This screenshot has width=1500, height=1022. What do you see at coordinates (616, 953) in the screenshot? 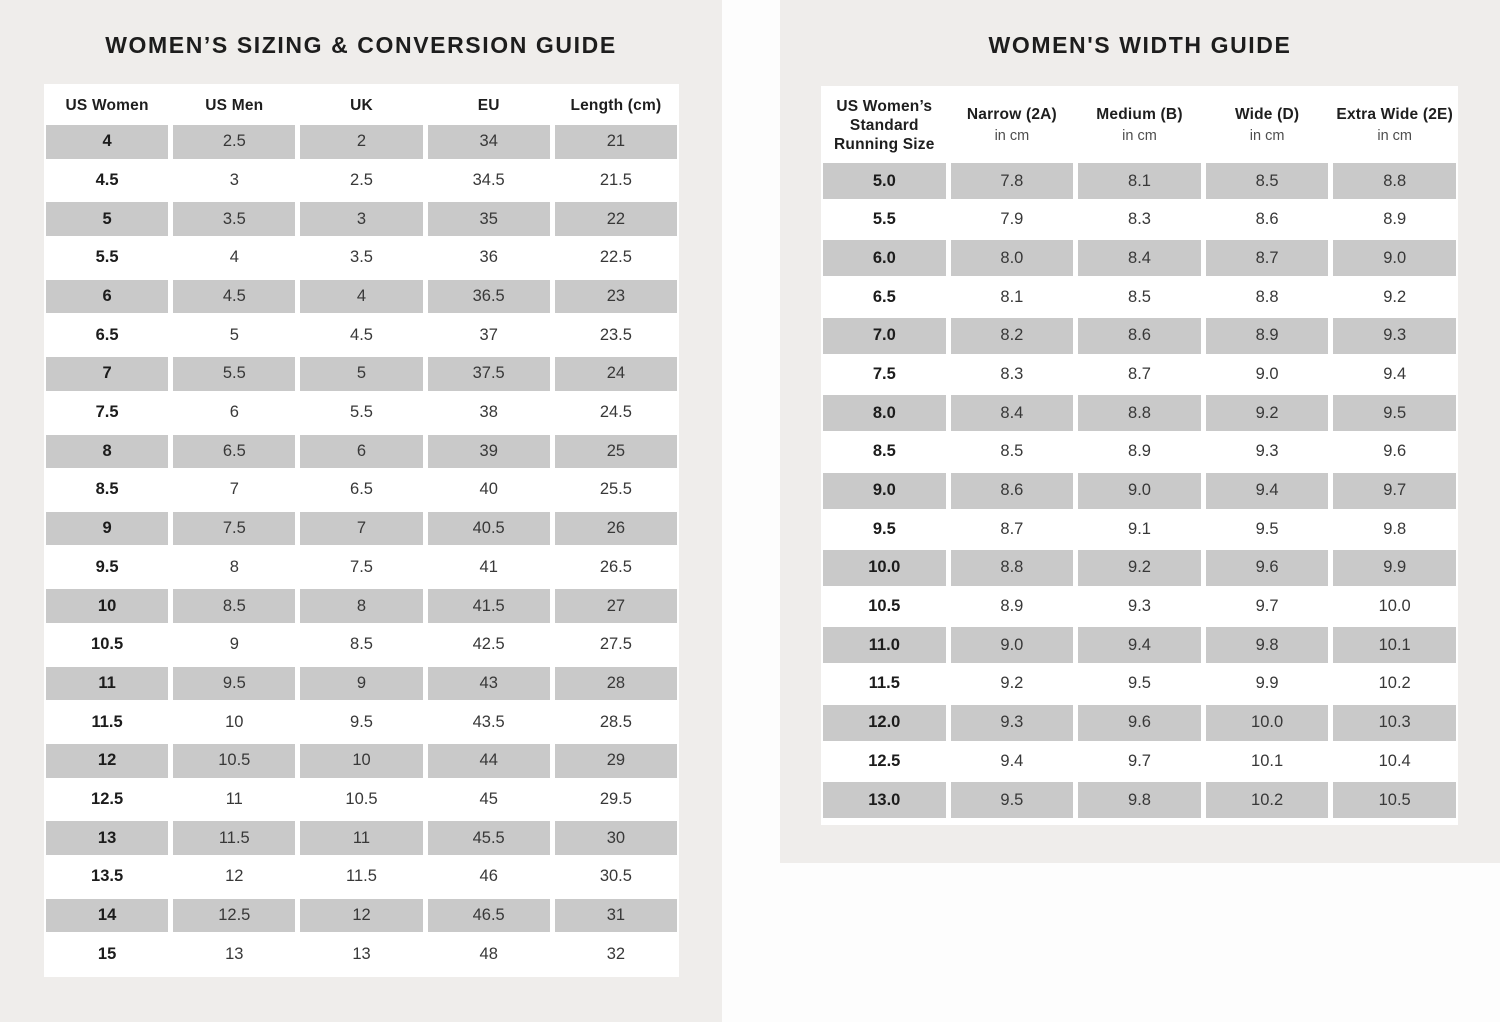
I see `value-cell: 32` at bounding box center [616, 953].